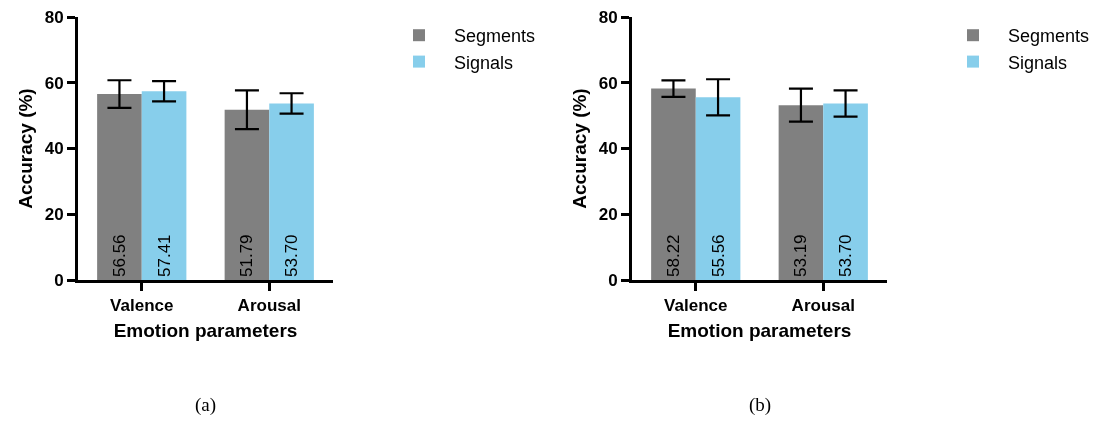 The width and height of the screenshot is (1107, 440). I want to click on data-label: 53.19, so click(801, 255).